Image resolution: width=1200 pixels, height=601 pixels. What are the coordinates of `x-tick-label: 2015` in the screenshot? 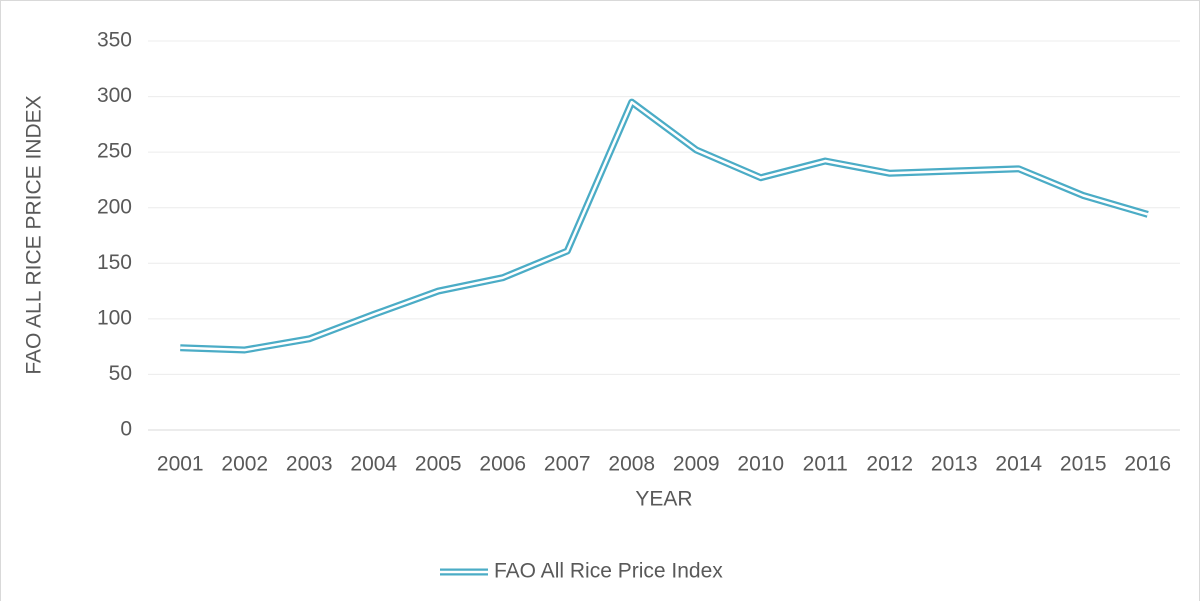 It's located at (1083, 464).